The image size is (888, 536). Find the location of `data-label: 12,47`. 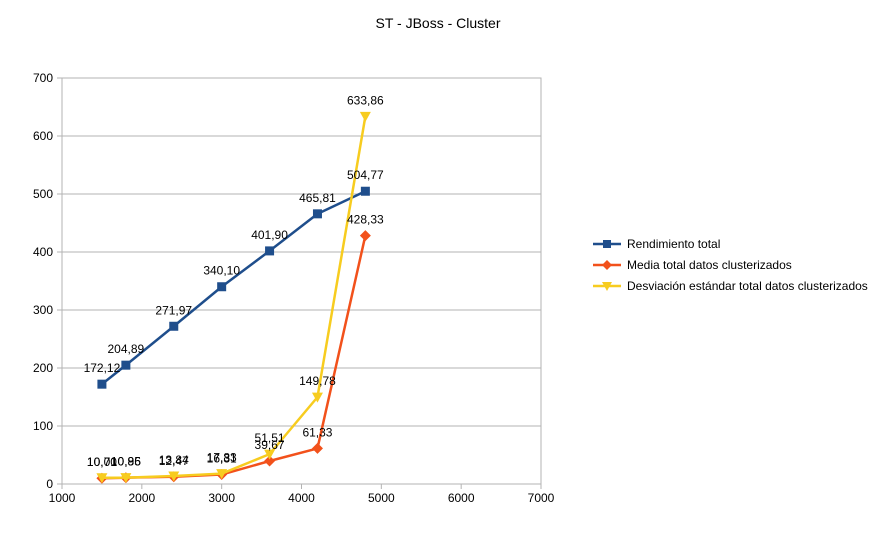

data-label: 12,47 is located at coordinates (174, 461).